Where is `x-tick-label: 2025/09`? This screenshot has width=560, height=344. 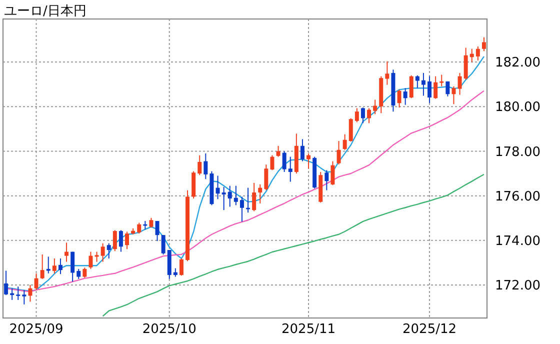
x-tick-label: 2025/09 is located at coordinates (36, 329).